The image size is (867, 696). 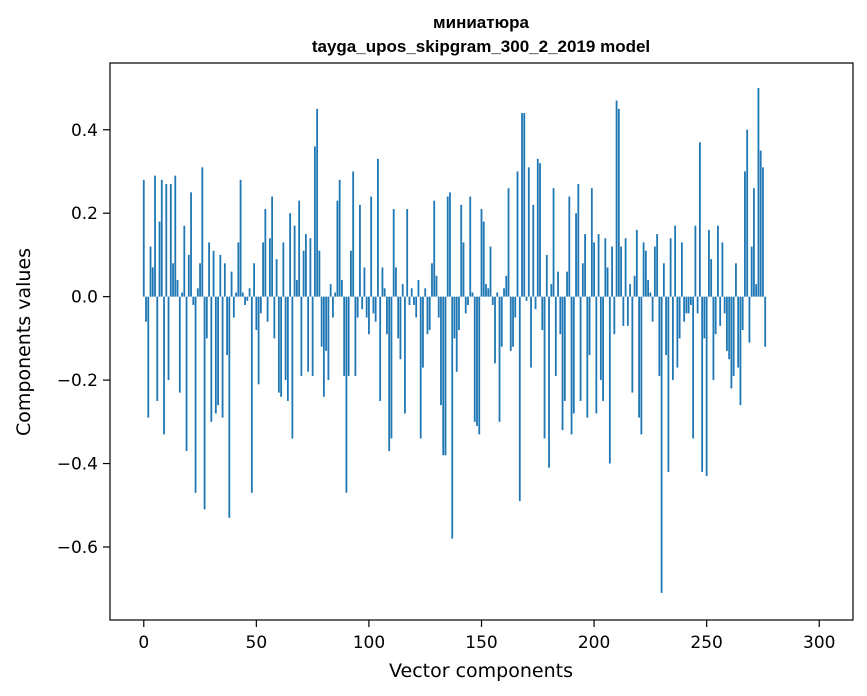 I want to click on y-tick-label: −0.2, so click(x=77, y=381).